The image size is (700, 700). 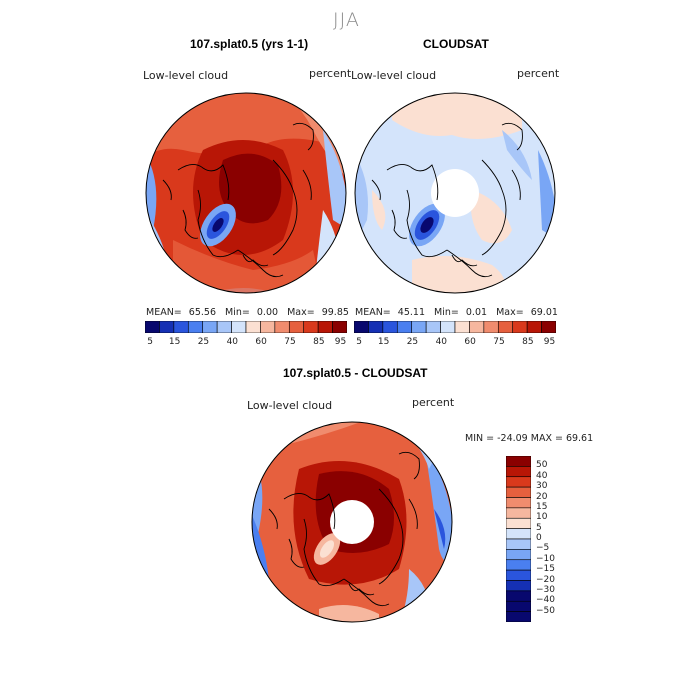 I want to click on right-colorbar-ticks: 5 15 25 40 60 75 85 95, so click(x=455, y=343).